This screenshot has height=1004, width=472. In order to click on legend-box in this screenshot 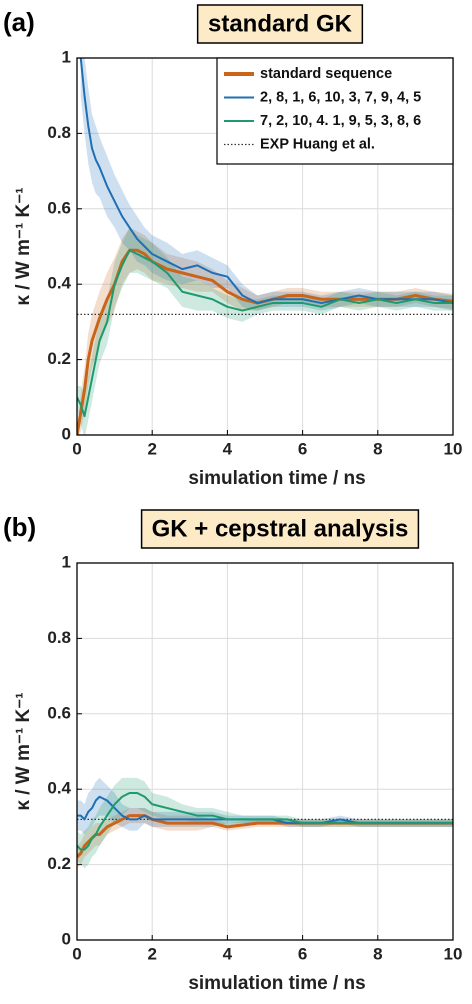, I will do `click(335, 111)`.